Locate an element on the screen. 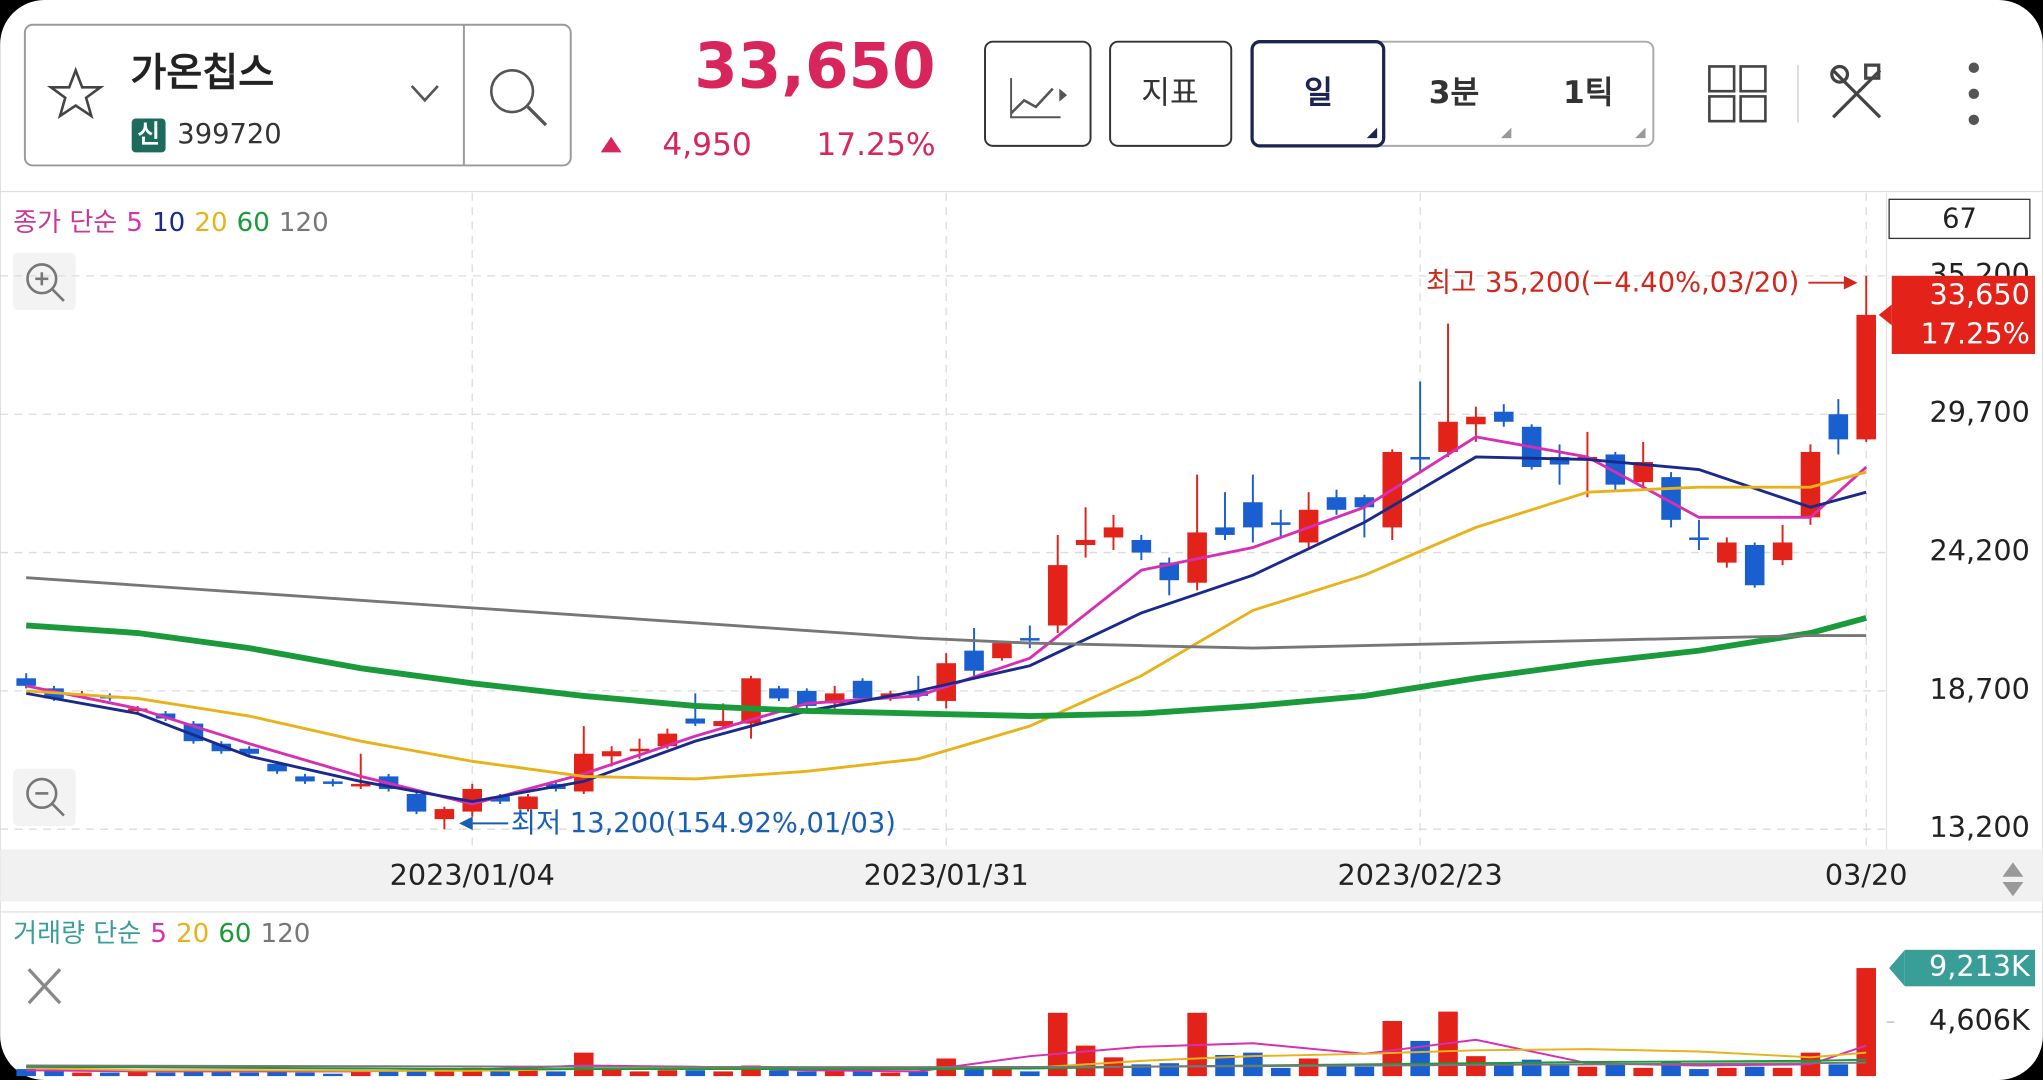  volume-legend: 거래량 단순 5 20 60 120 is located at coordinates (161, 934).